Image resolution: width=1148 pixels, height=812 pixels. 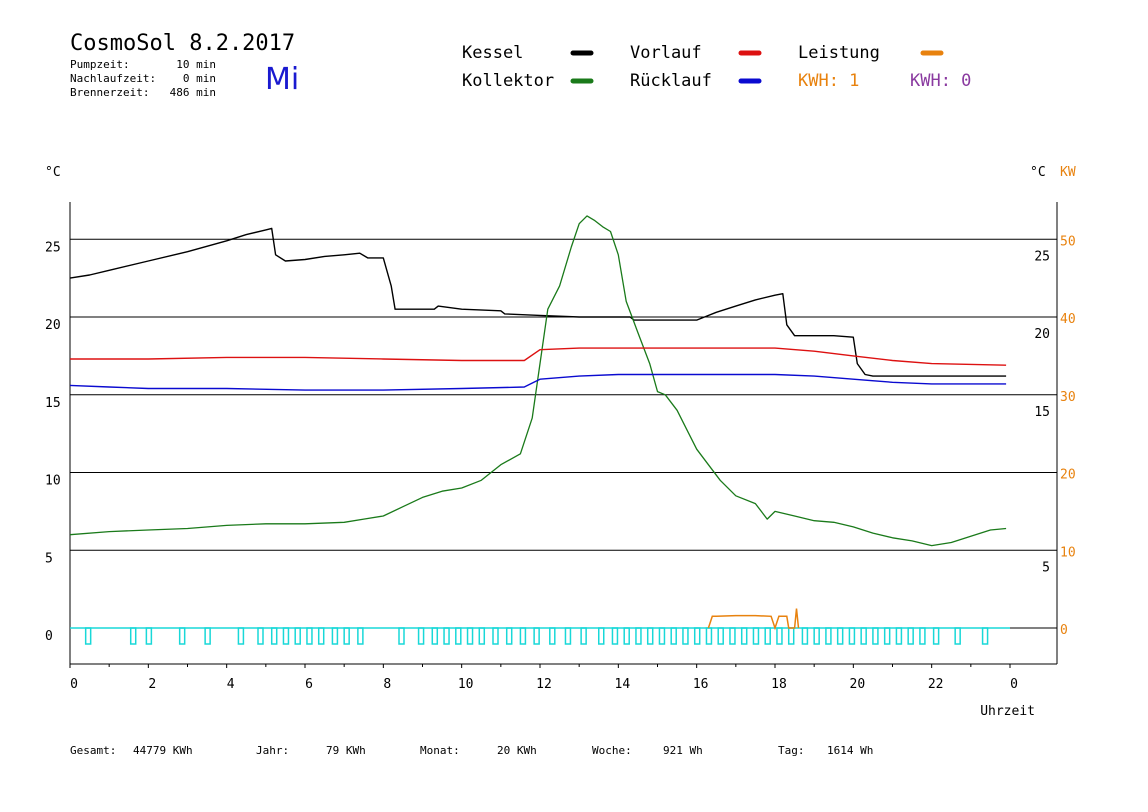 What do you see at coordinates (508, 81) in the screenshot?
I see `legend-kollektor-label: Kollektor` at bounding box center [508, 81].